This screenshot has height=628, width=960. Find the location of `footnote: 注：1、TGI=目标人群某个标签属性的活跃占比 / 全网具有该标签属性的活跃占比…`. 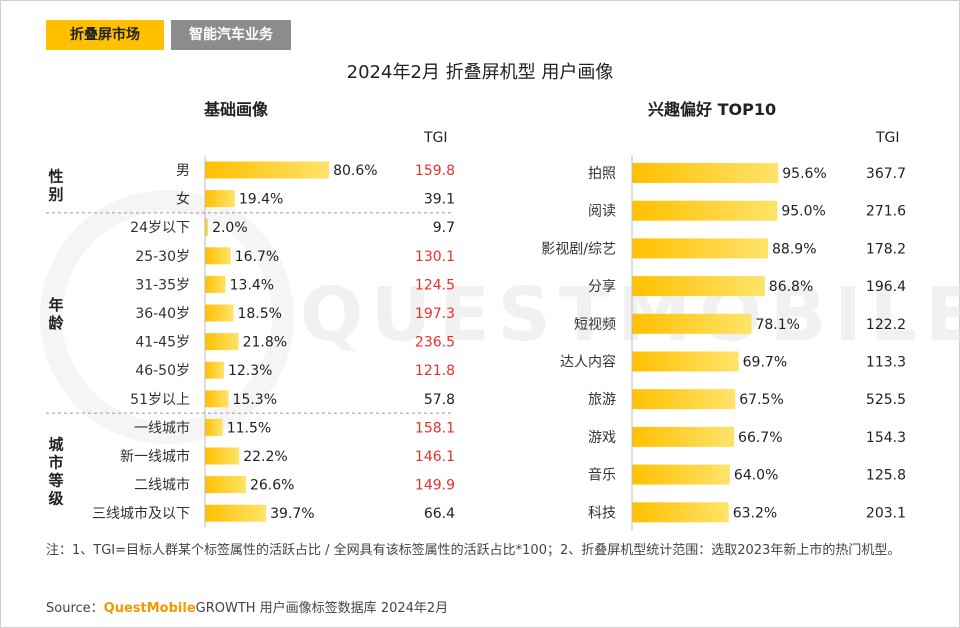

footnote: 注：1、TGI=目标人群某个标签属性的活跃占比 / 全网具有该标签属性的活跃占比… is located at coordinates (473, 550).